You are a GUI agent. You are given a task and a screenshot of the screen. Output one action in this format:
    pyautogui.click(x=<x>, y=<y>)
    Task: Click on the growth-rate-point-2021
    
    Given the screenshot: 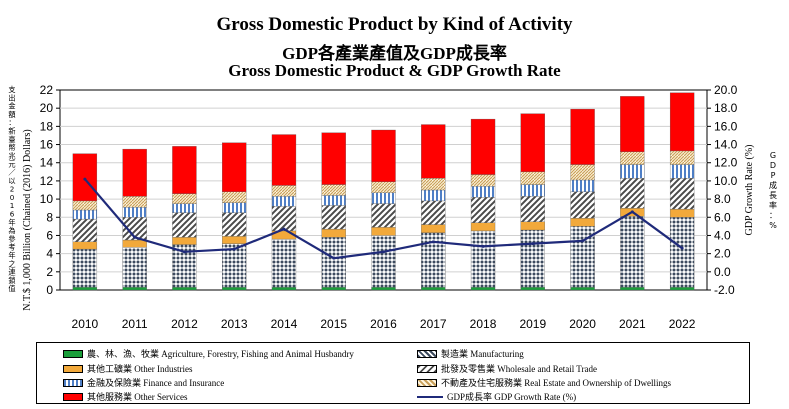 What is the action you would take?
    pyautogui.click(x=632, y=212)
    